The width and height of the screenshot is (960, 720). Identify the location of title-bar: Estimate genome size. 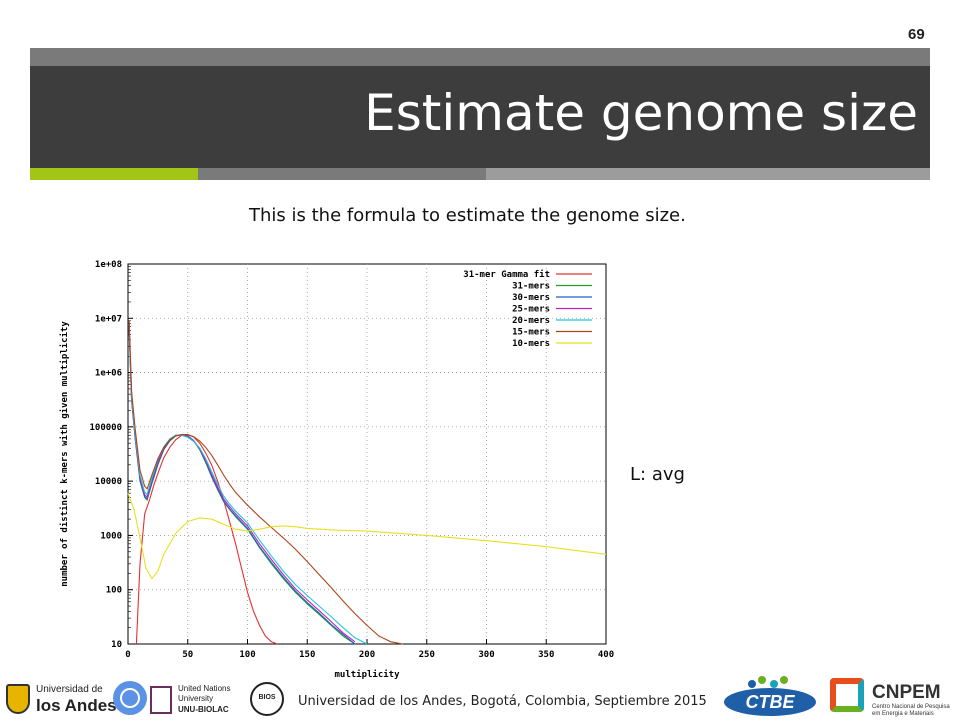
(480, 117).